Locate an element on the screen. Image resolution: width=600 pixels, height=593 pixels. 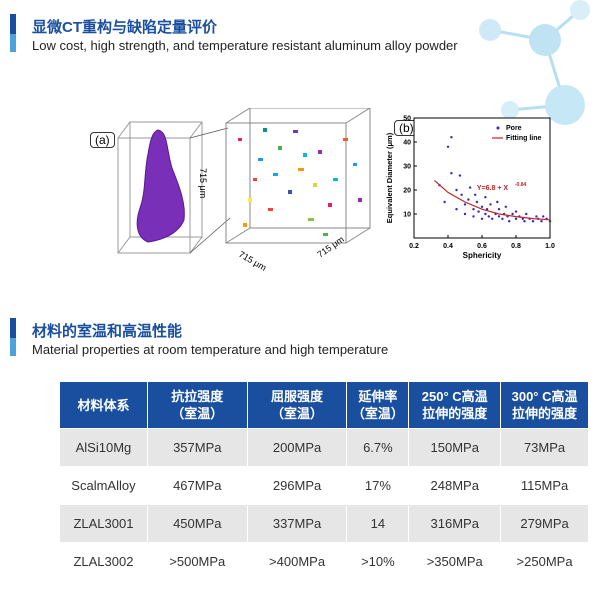
y-axis-label: Equivalent Diameter (μm) is located at coordinates (389, 177).